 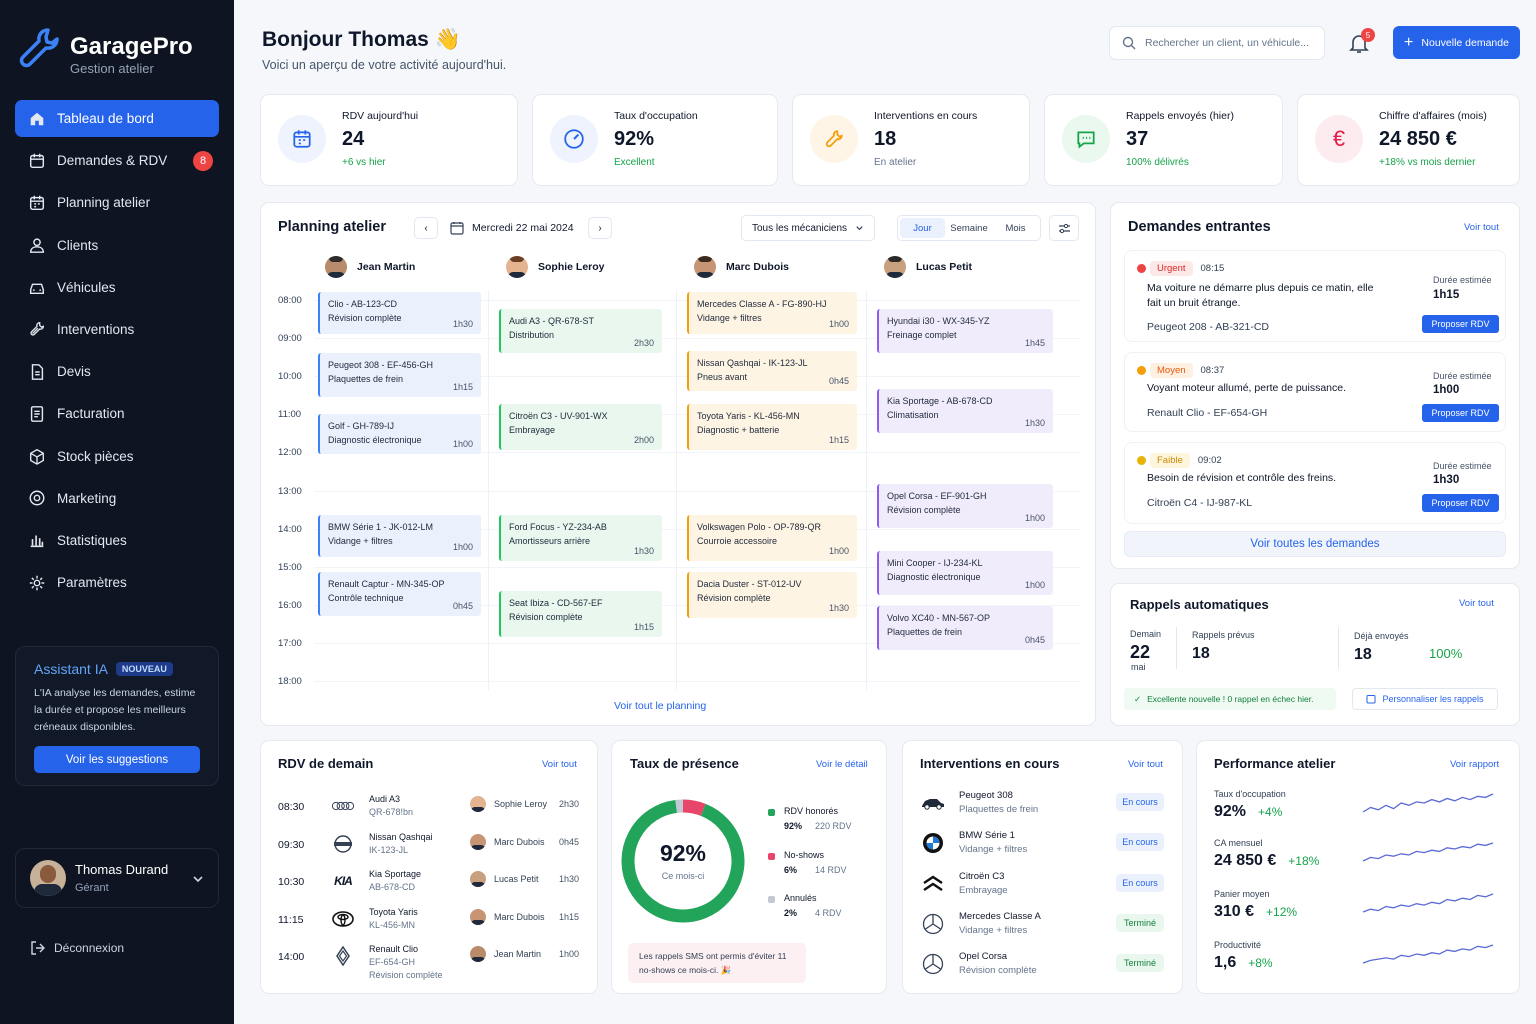 What do you see at coordinates (117, 759) in the screenshot?
I see `view-suggestions-button: Voir les suggestions` at bounding box center [117, 759].